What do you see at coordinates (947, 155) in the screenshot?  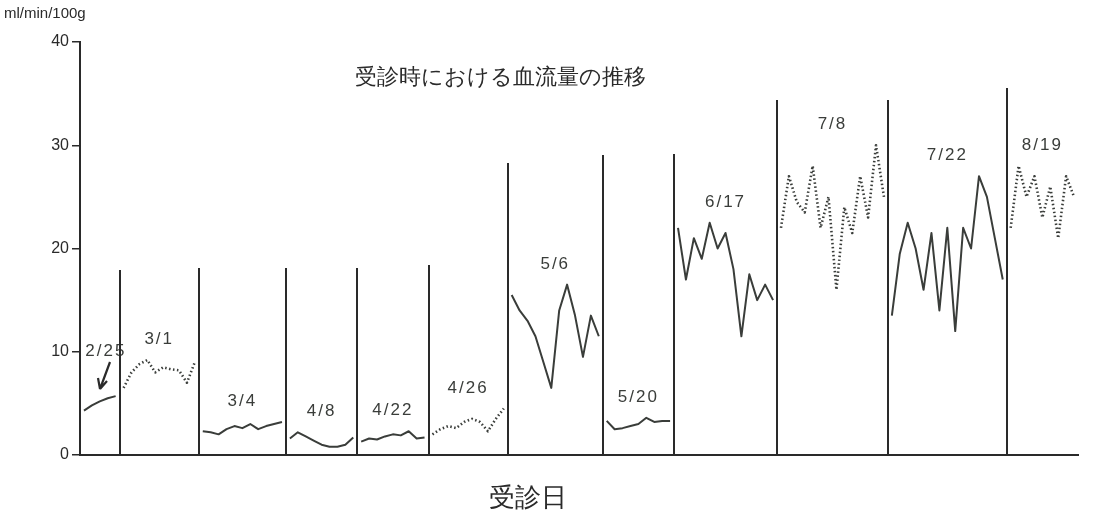 I see `series-label: 7/22` at bounding box center [947, 155].